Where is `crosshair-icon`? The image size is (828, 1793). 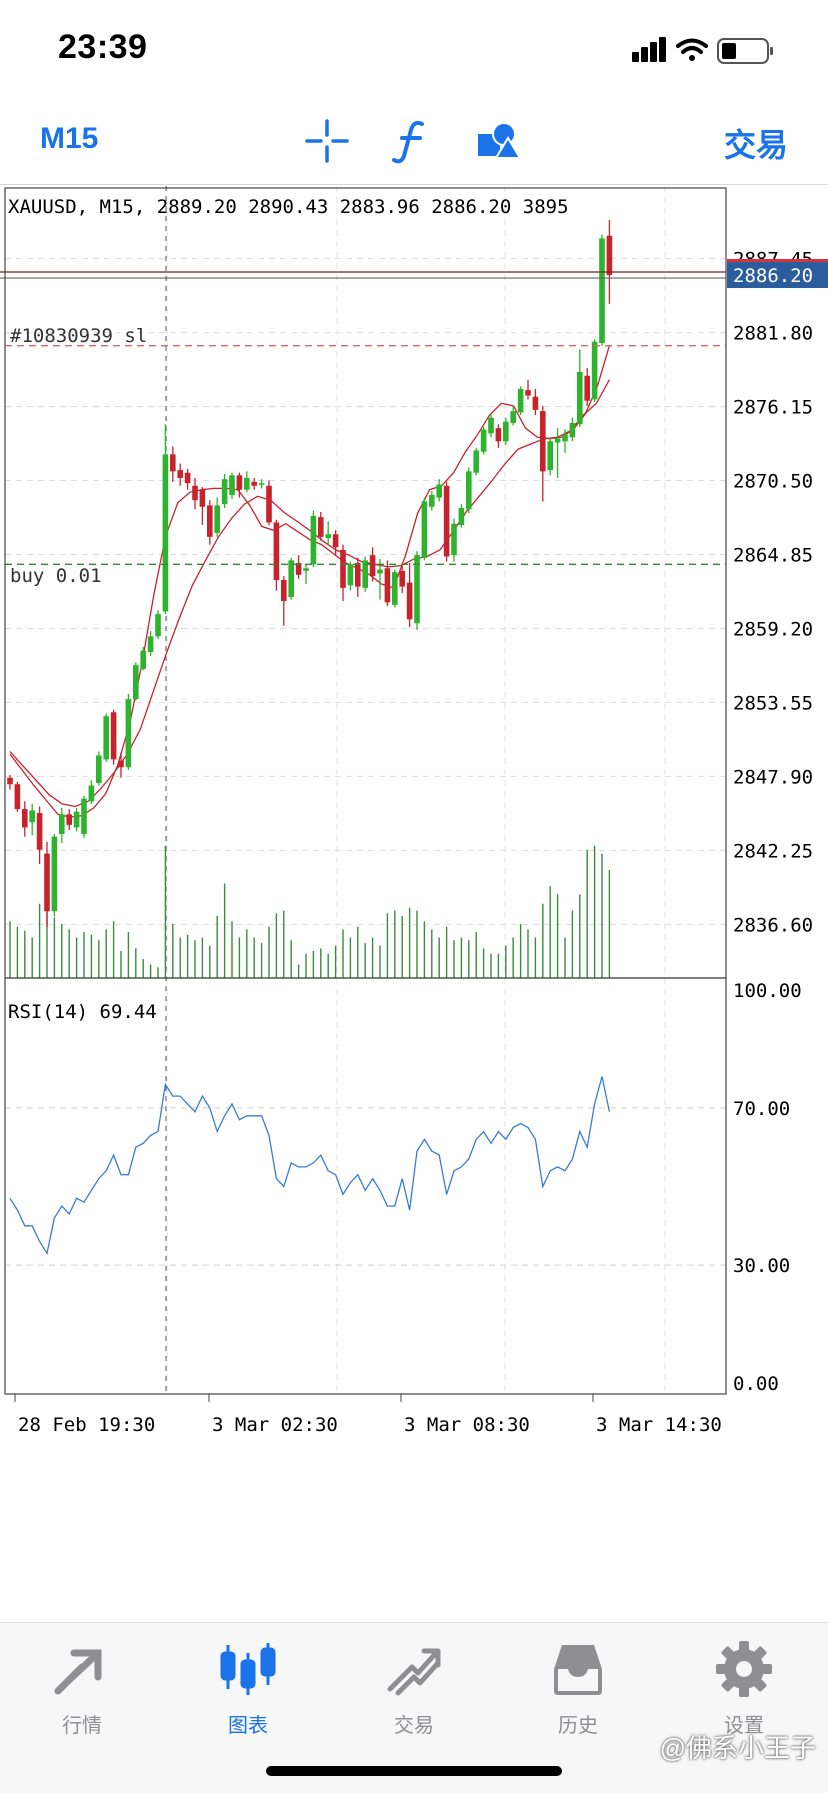 crosshair-icon is located at coordinates (327, 141).